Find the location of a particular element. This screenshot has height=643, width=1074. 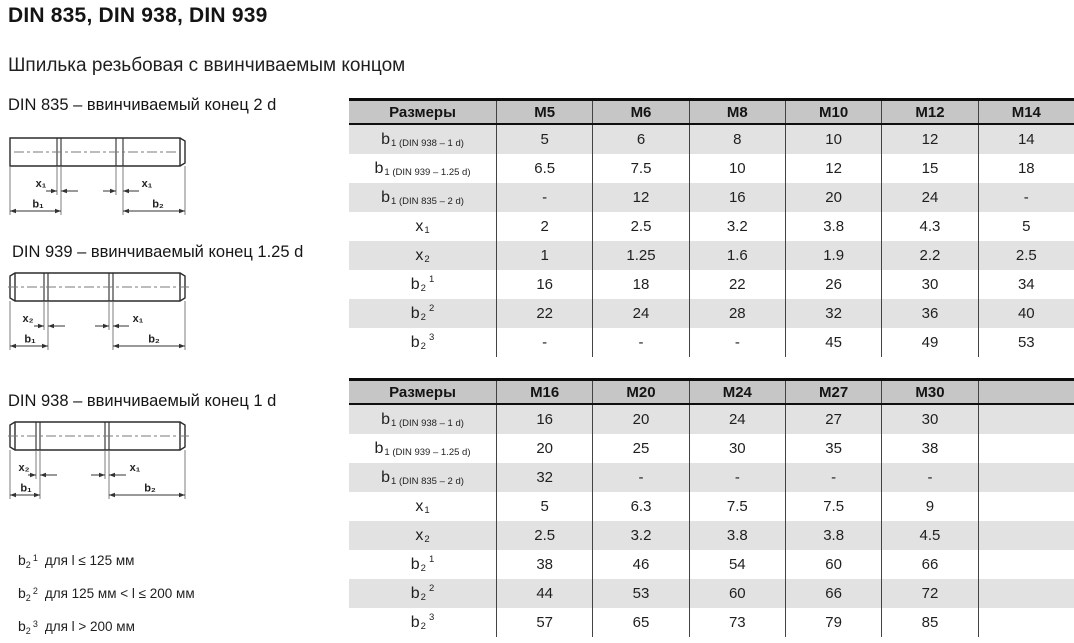

value-cell: 5 is located at coordinates (544, 139).